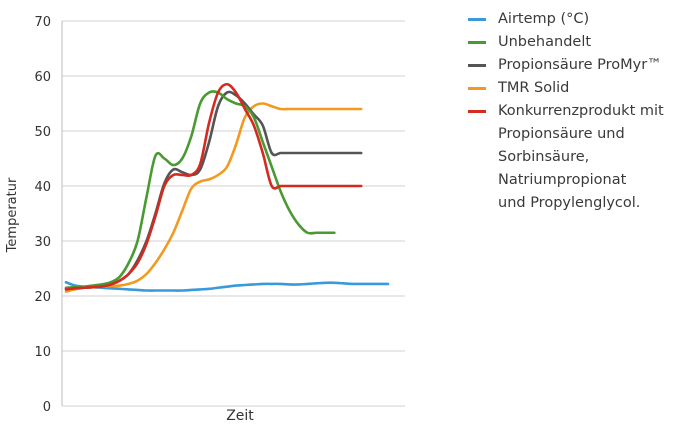  Describe the element at coordinates (544, 19) in the screenshot. I see `legend-label: Airtemp (°C)` at that location.